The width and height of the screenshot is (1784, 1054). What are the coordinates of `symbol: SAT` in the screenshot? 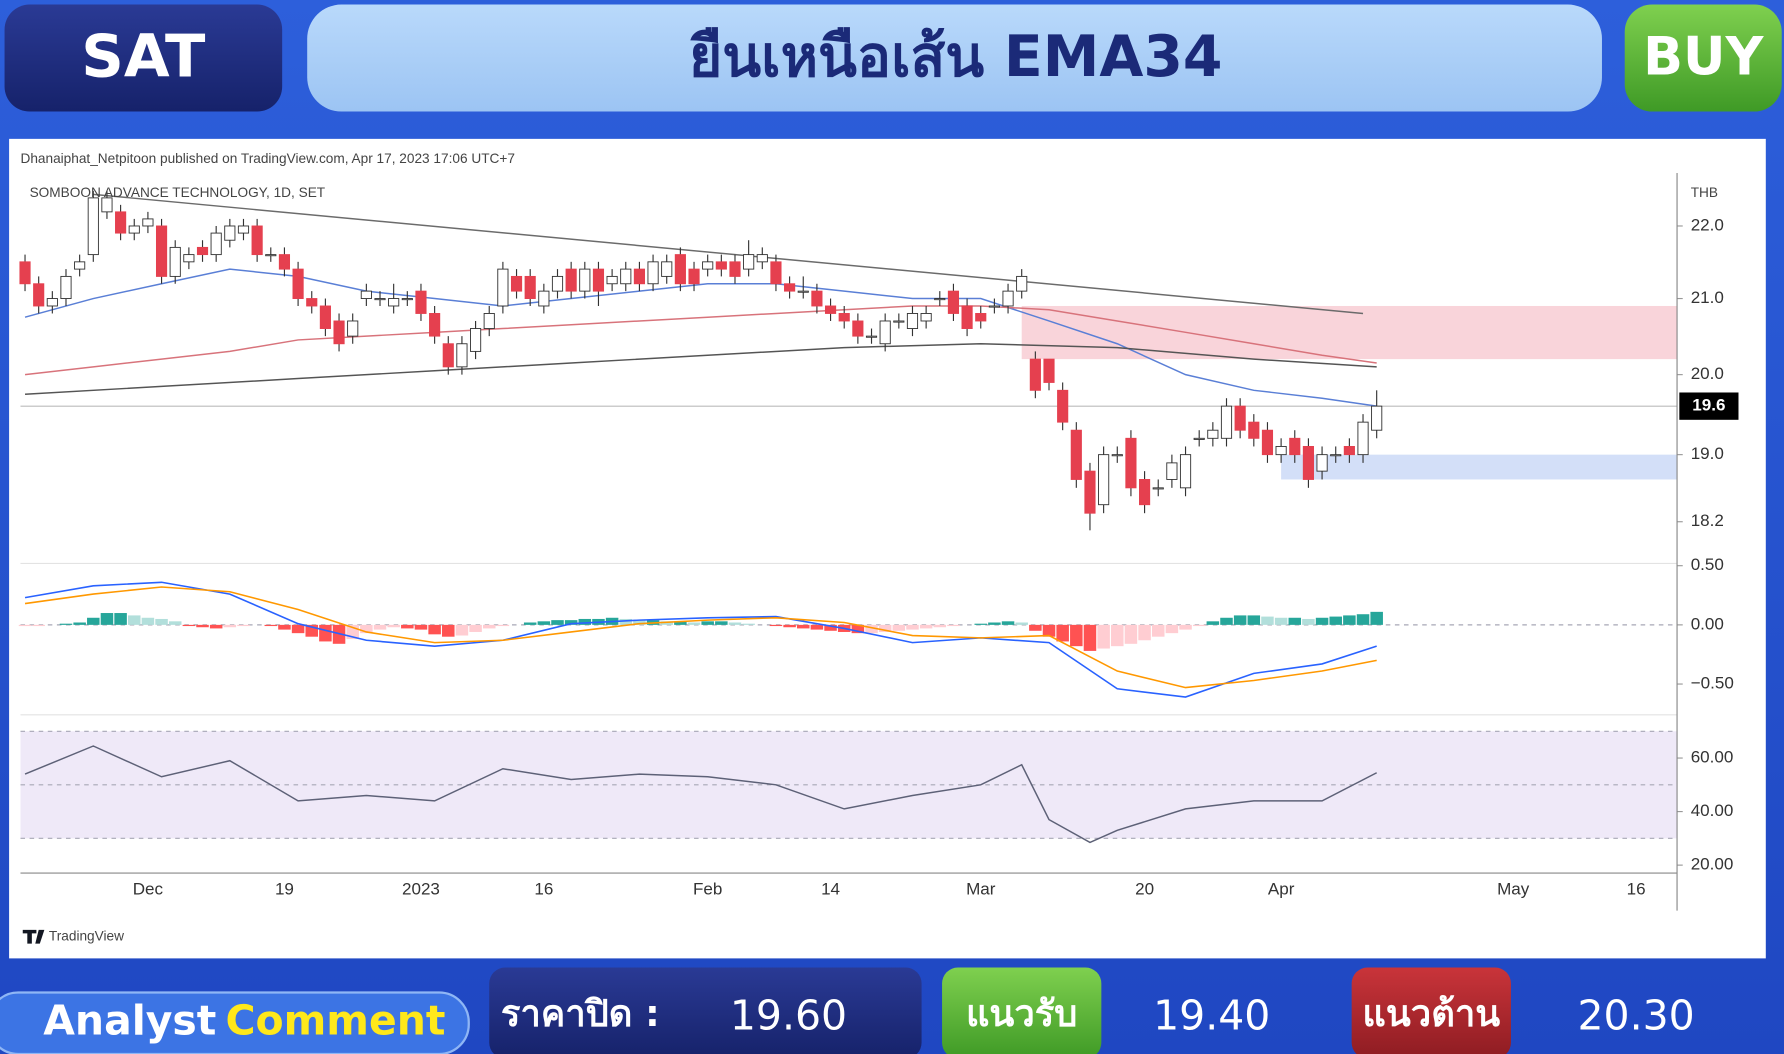 It's located at (143, 55).